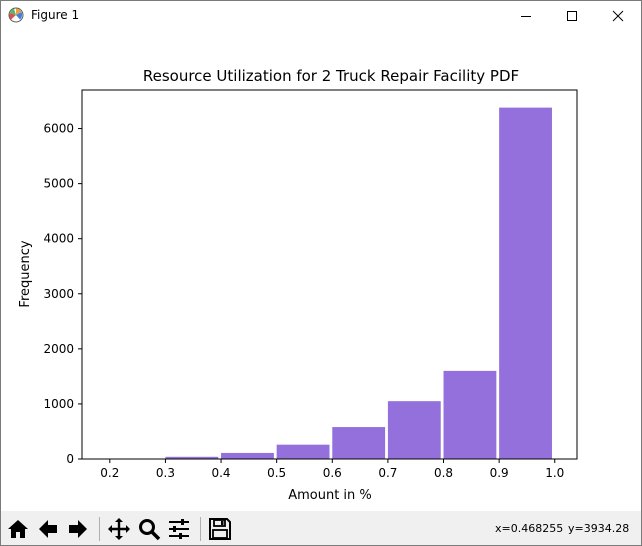 Image resolution: width=642 pixels, height=546 pixels. What do you see at coordinates (332, 473) in the screenshot?
I see `x-tick-label: 0.6` at bounding box center [332, 473].